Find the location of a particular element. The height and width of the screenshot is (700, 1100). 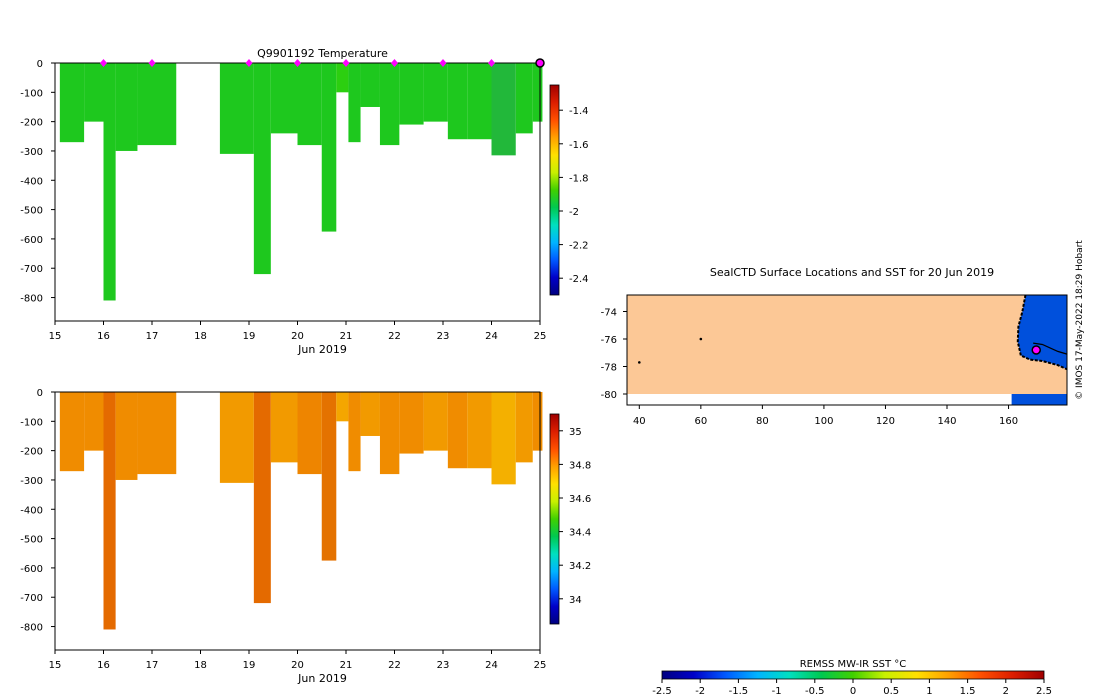

sst-colorbar-tick-label: 2.5 is located at coordinates (1044, 691).